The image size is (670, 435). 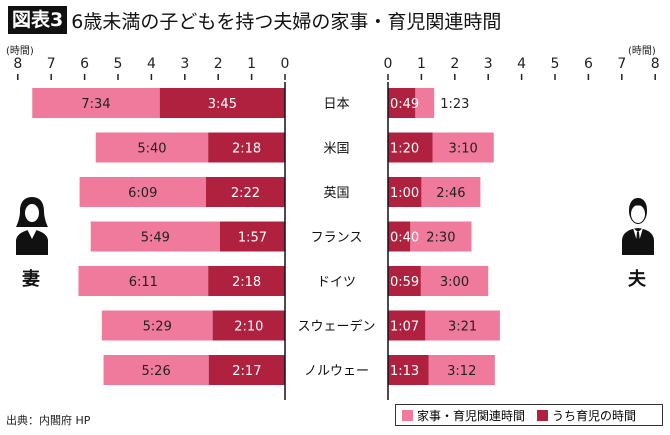 What do you see at coordinates (655, 64) in the screenshot?
I see `right-tick-label: 8` at bounding box center [655, 64].